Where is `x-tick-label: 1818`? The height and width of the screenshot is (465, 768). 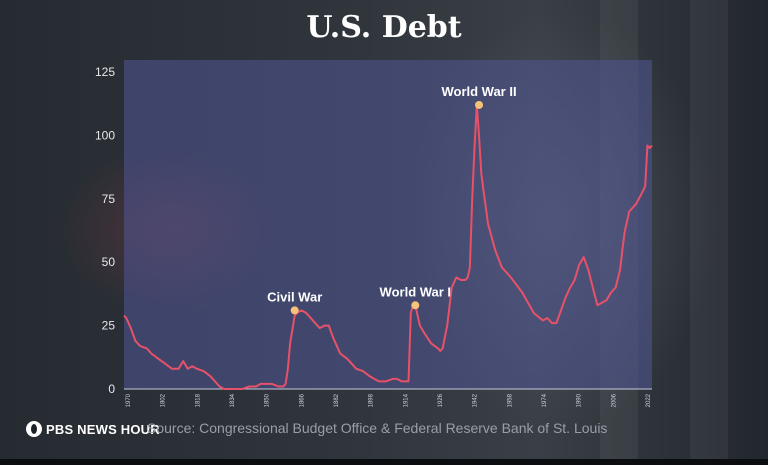 x-tick-label: 1818 is located at coordinates (198, 400).